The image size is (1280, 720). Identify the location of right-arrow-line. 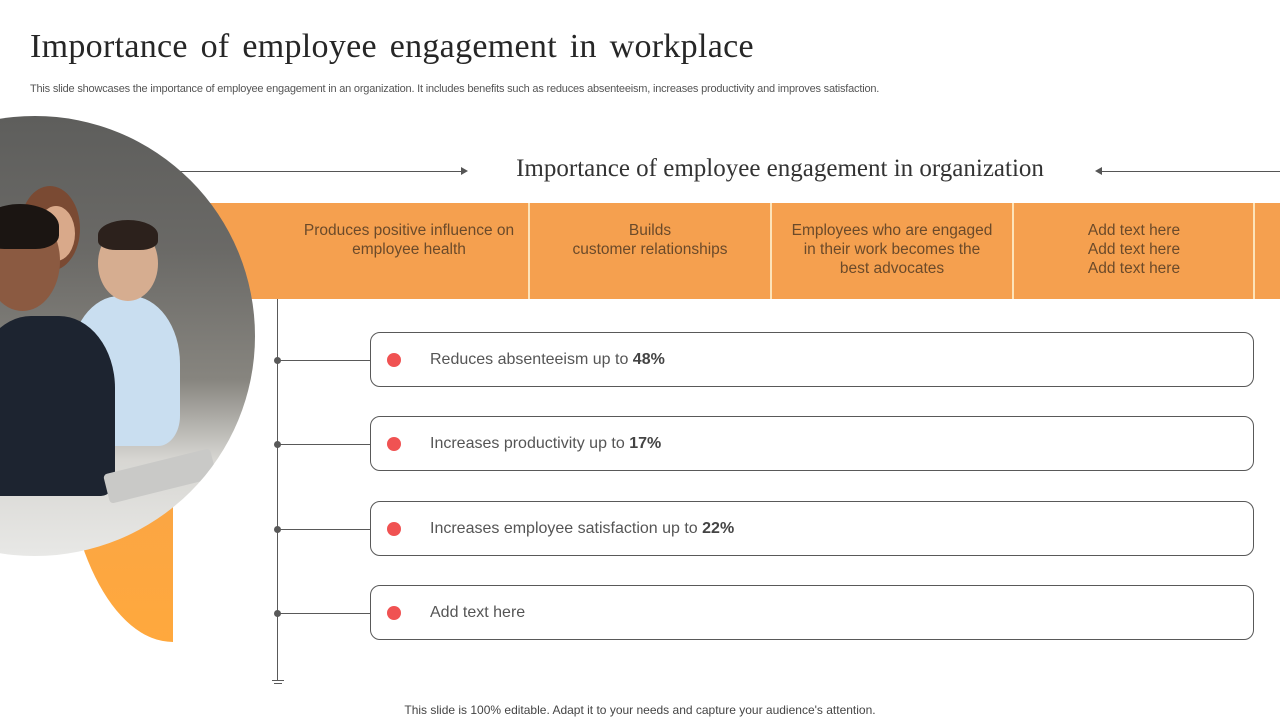
(1190, 171).